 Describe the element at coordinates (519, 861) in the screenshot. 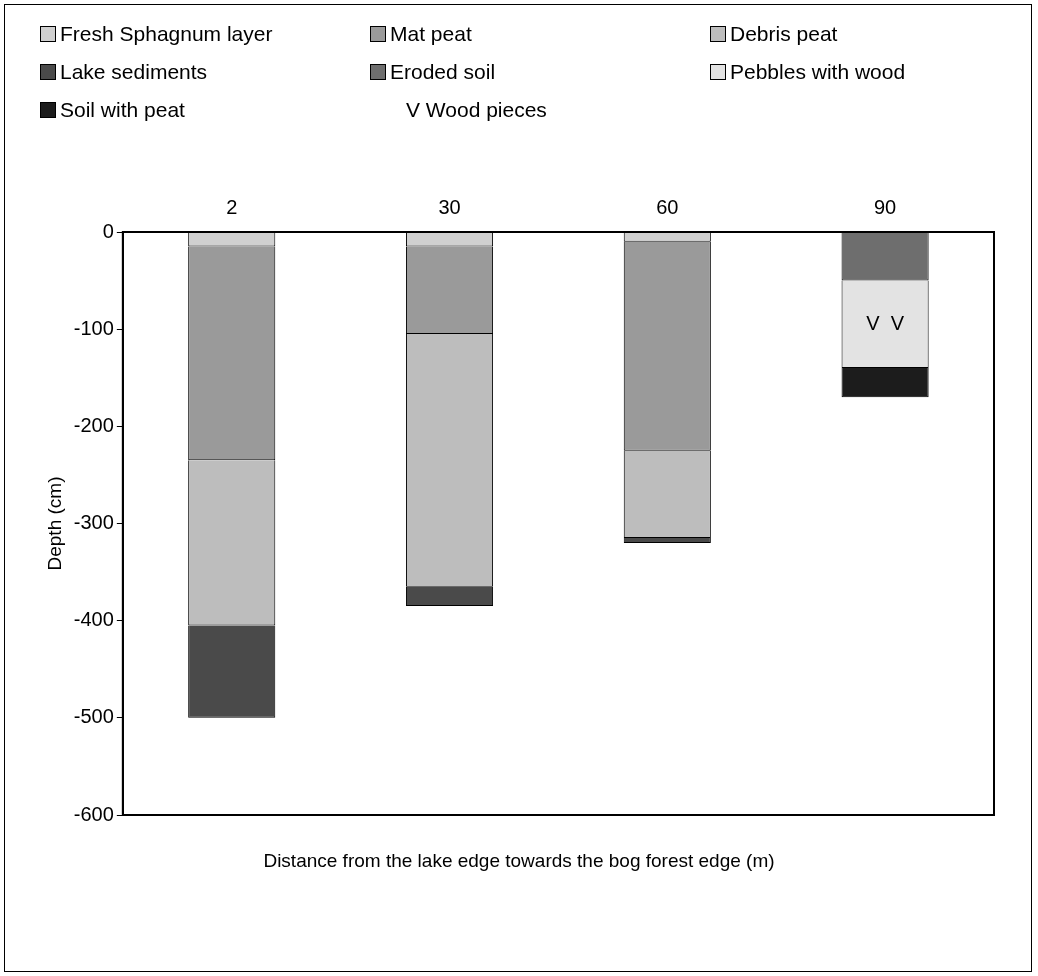

I see `x-axis-title: Distance from the lake edge towards the bog forest edge (m)` at that location.